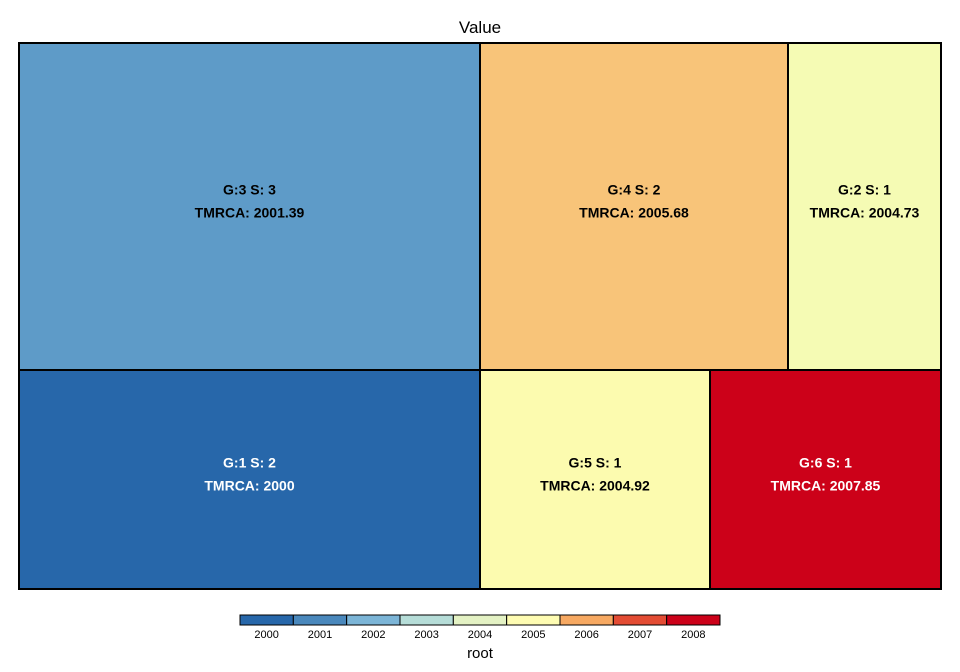  I want to click on tile-label: G:6 S: 1, so click(825, 463).